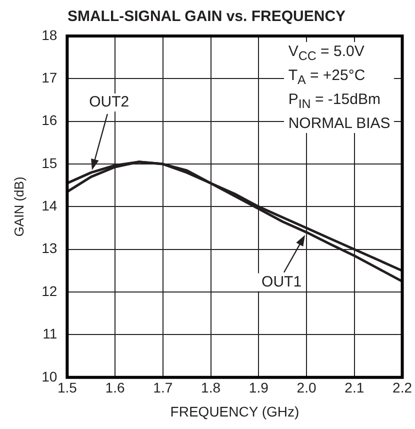 Image resolution: width=415 pixels, height=429 pixels. What do you see at coordinates (50, 120) in the screenshot?
I see `y-tick-label: 16` at bounding box center [50, 120].